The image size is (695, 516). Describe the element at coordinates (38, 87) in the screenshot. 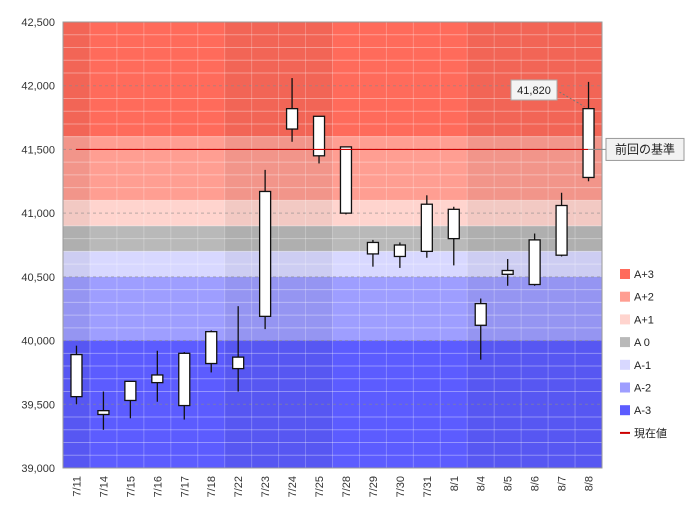

I see `y-tick-label: 42,000` at that location.